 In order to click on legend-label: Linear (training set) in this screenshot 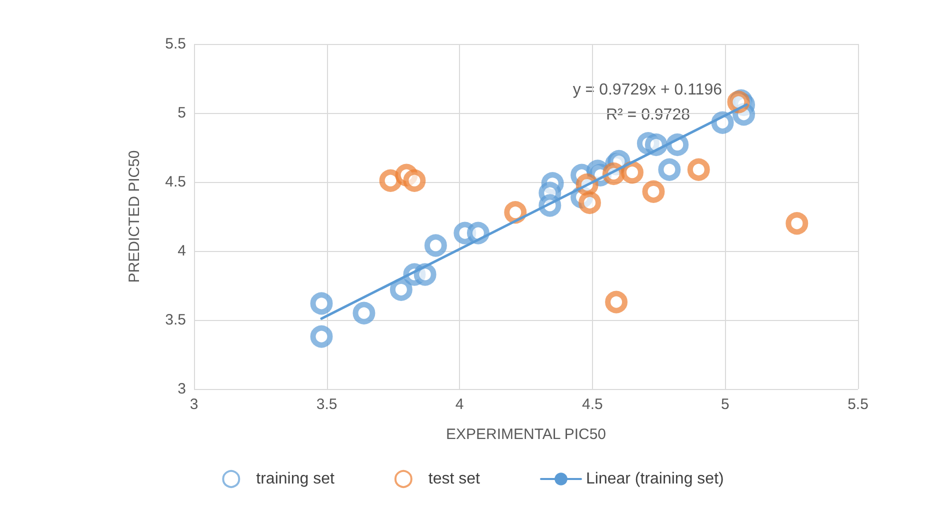, I will do `click(655, 479)`.